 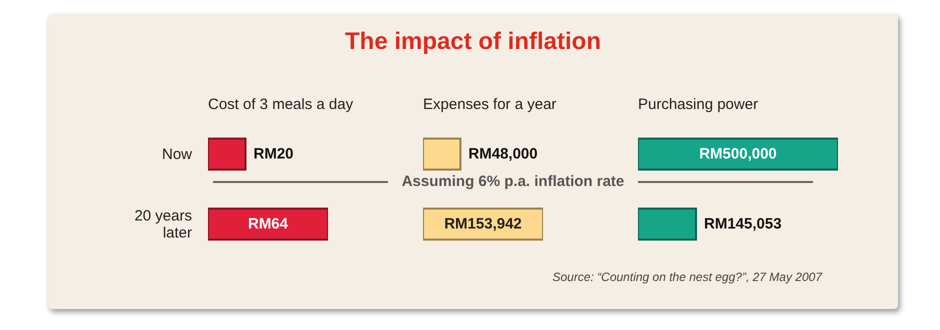 What do you see at coordinates (687, 277) in the screenshot?
I see `annotation: Source: “Counting on the nest egg?”, 27 May 2007` at bounding box center [687, 277].